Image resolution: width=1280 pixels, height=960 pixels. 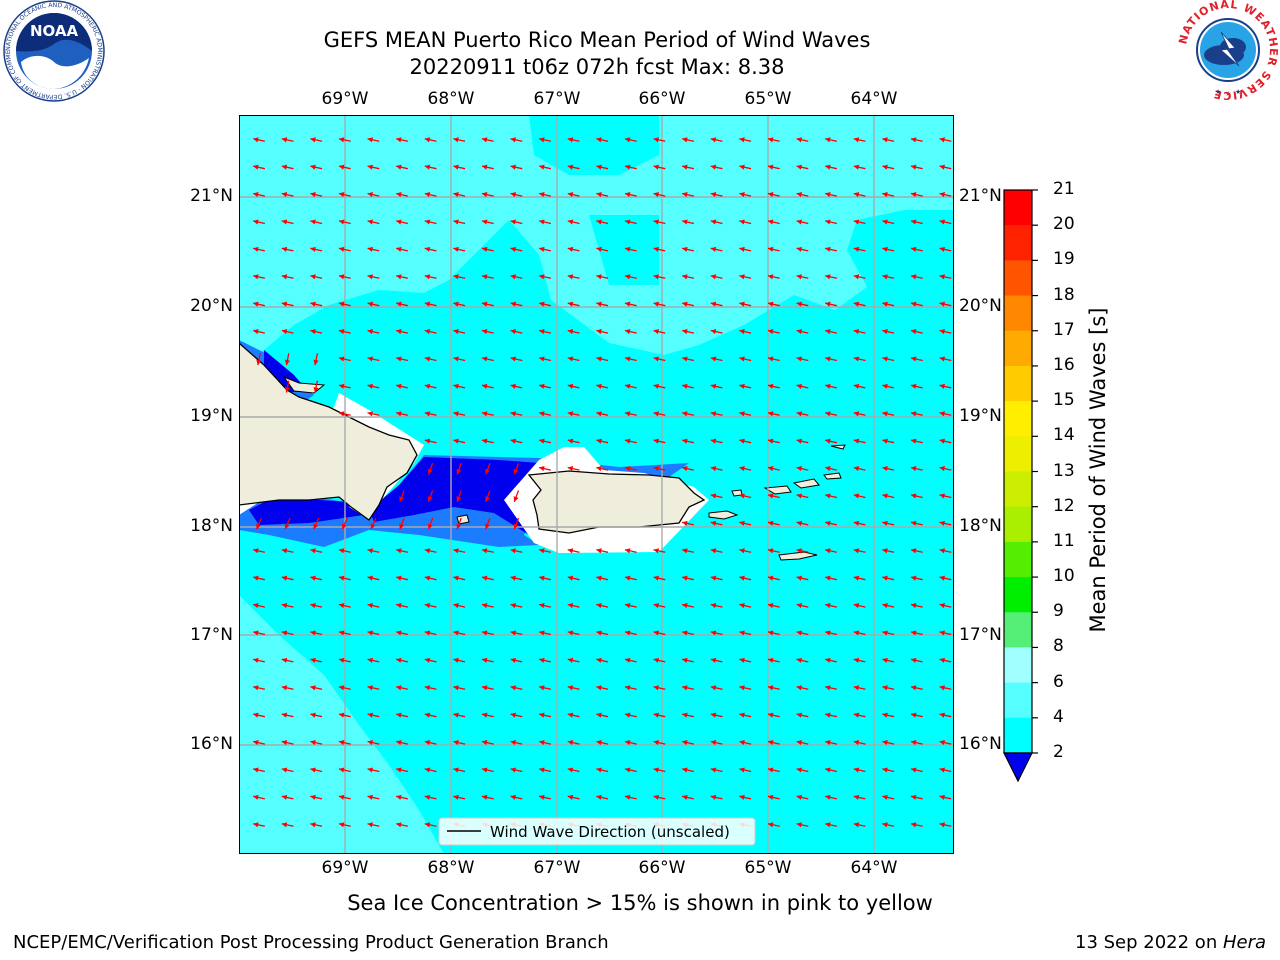 I want to click on lat-label-right: 21°N, so click(x=980, y=196).